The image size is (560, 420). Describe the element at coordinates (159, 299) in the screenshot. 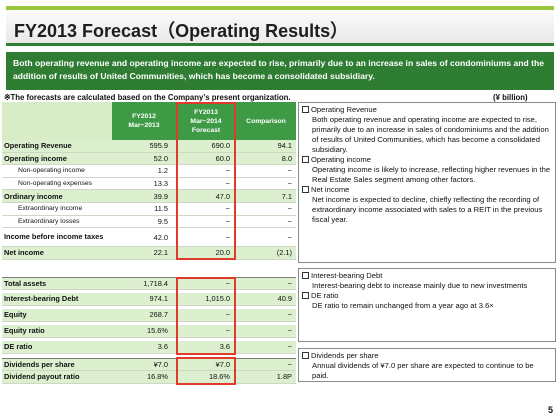

I see `cell-fy2012: 974.1` at that location.